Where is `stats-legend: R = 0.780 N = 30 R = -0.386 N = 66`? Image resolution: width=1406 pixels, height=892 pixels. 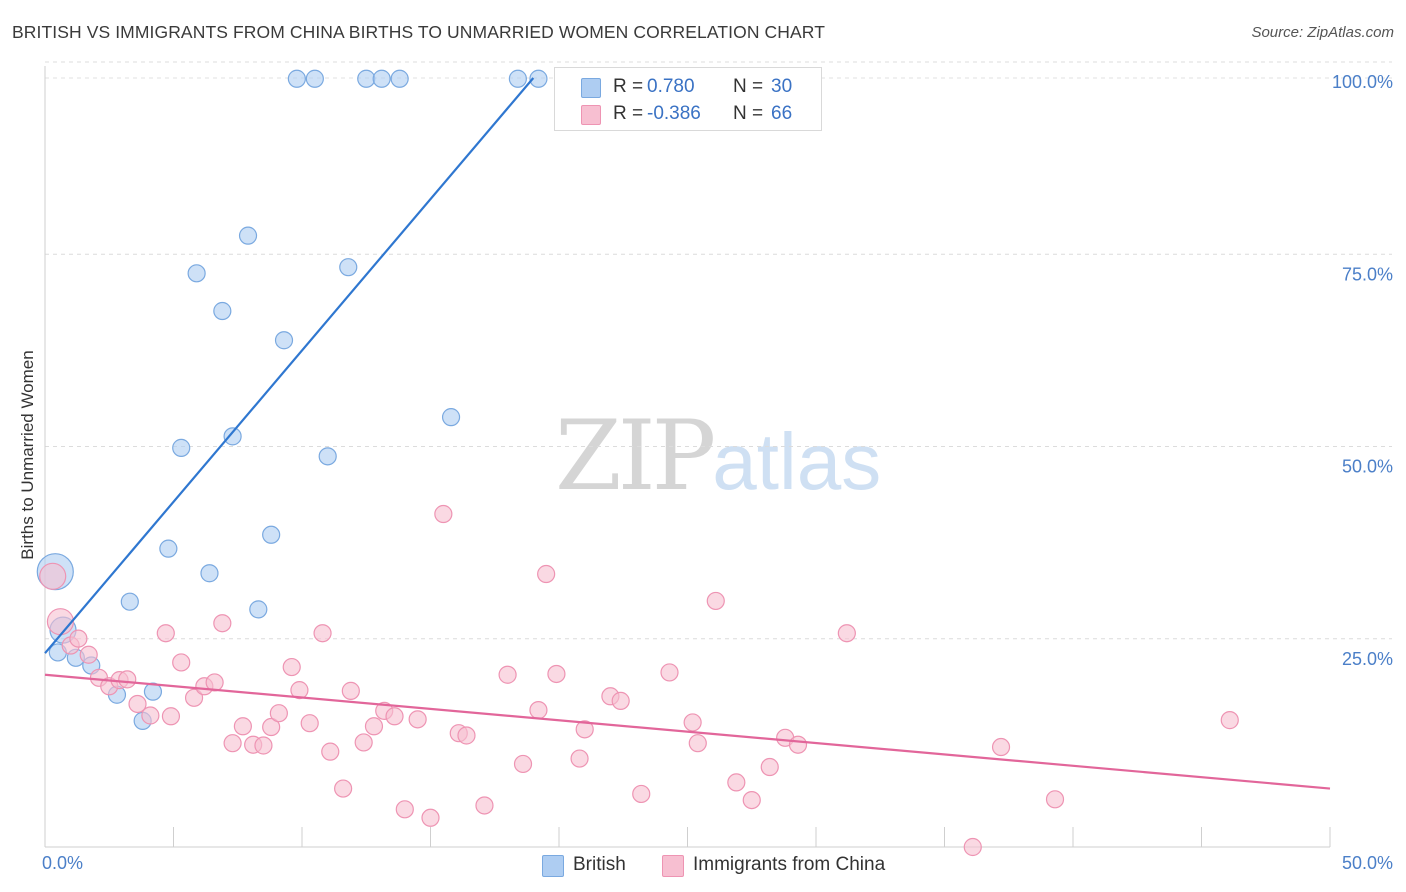
stats-legend: R = 0.780 N = 30 R = -0.386 N = 66 is located at coordinates (688, 99).